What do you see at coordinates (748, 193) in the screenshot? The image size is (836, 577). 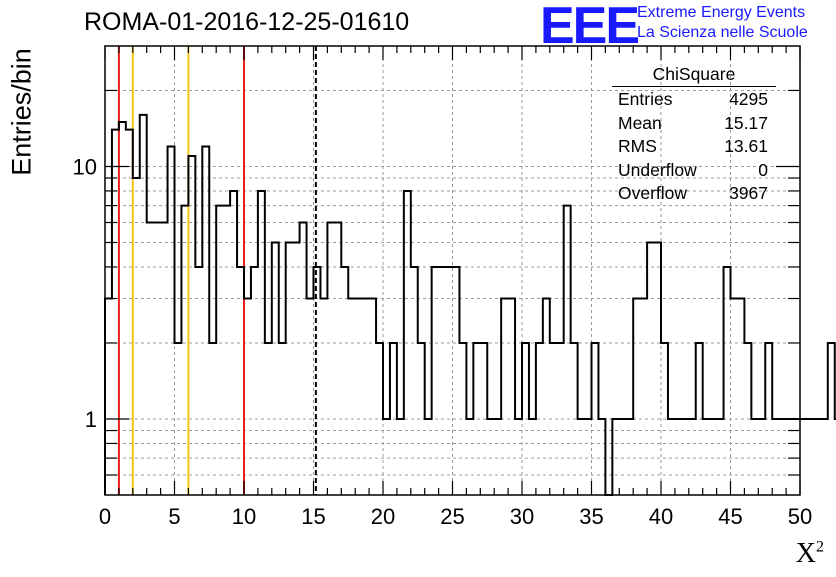 I see `stats-value: 3967` at bounding box center [748, 193].